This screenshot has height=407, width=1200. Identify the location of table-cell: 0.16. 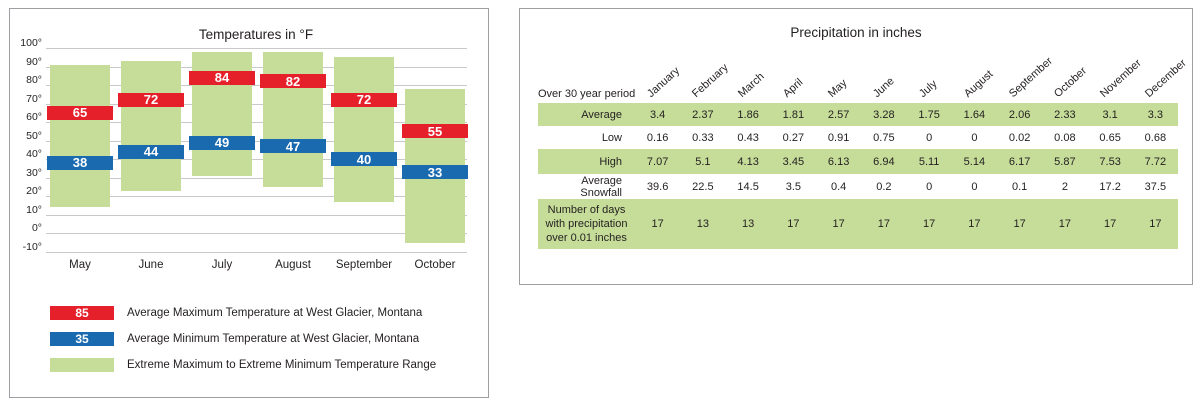
(657, 137).